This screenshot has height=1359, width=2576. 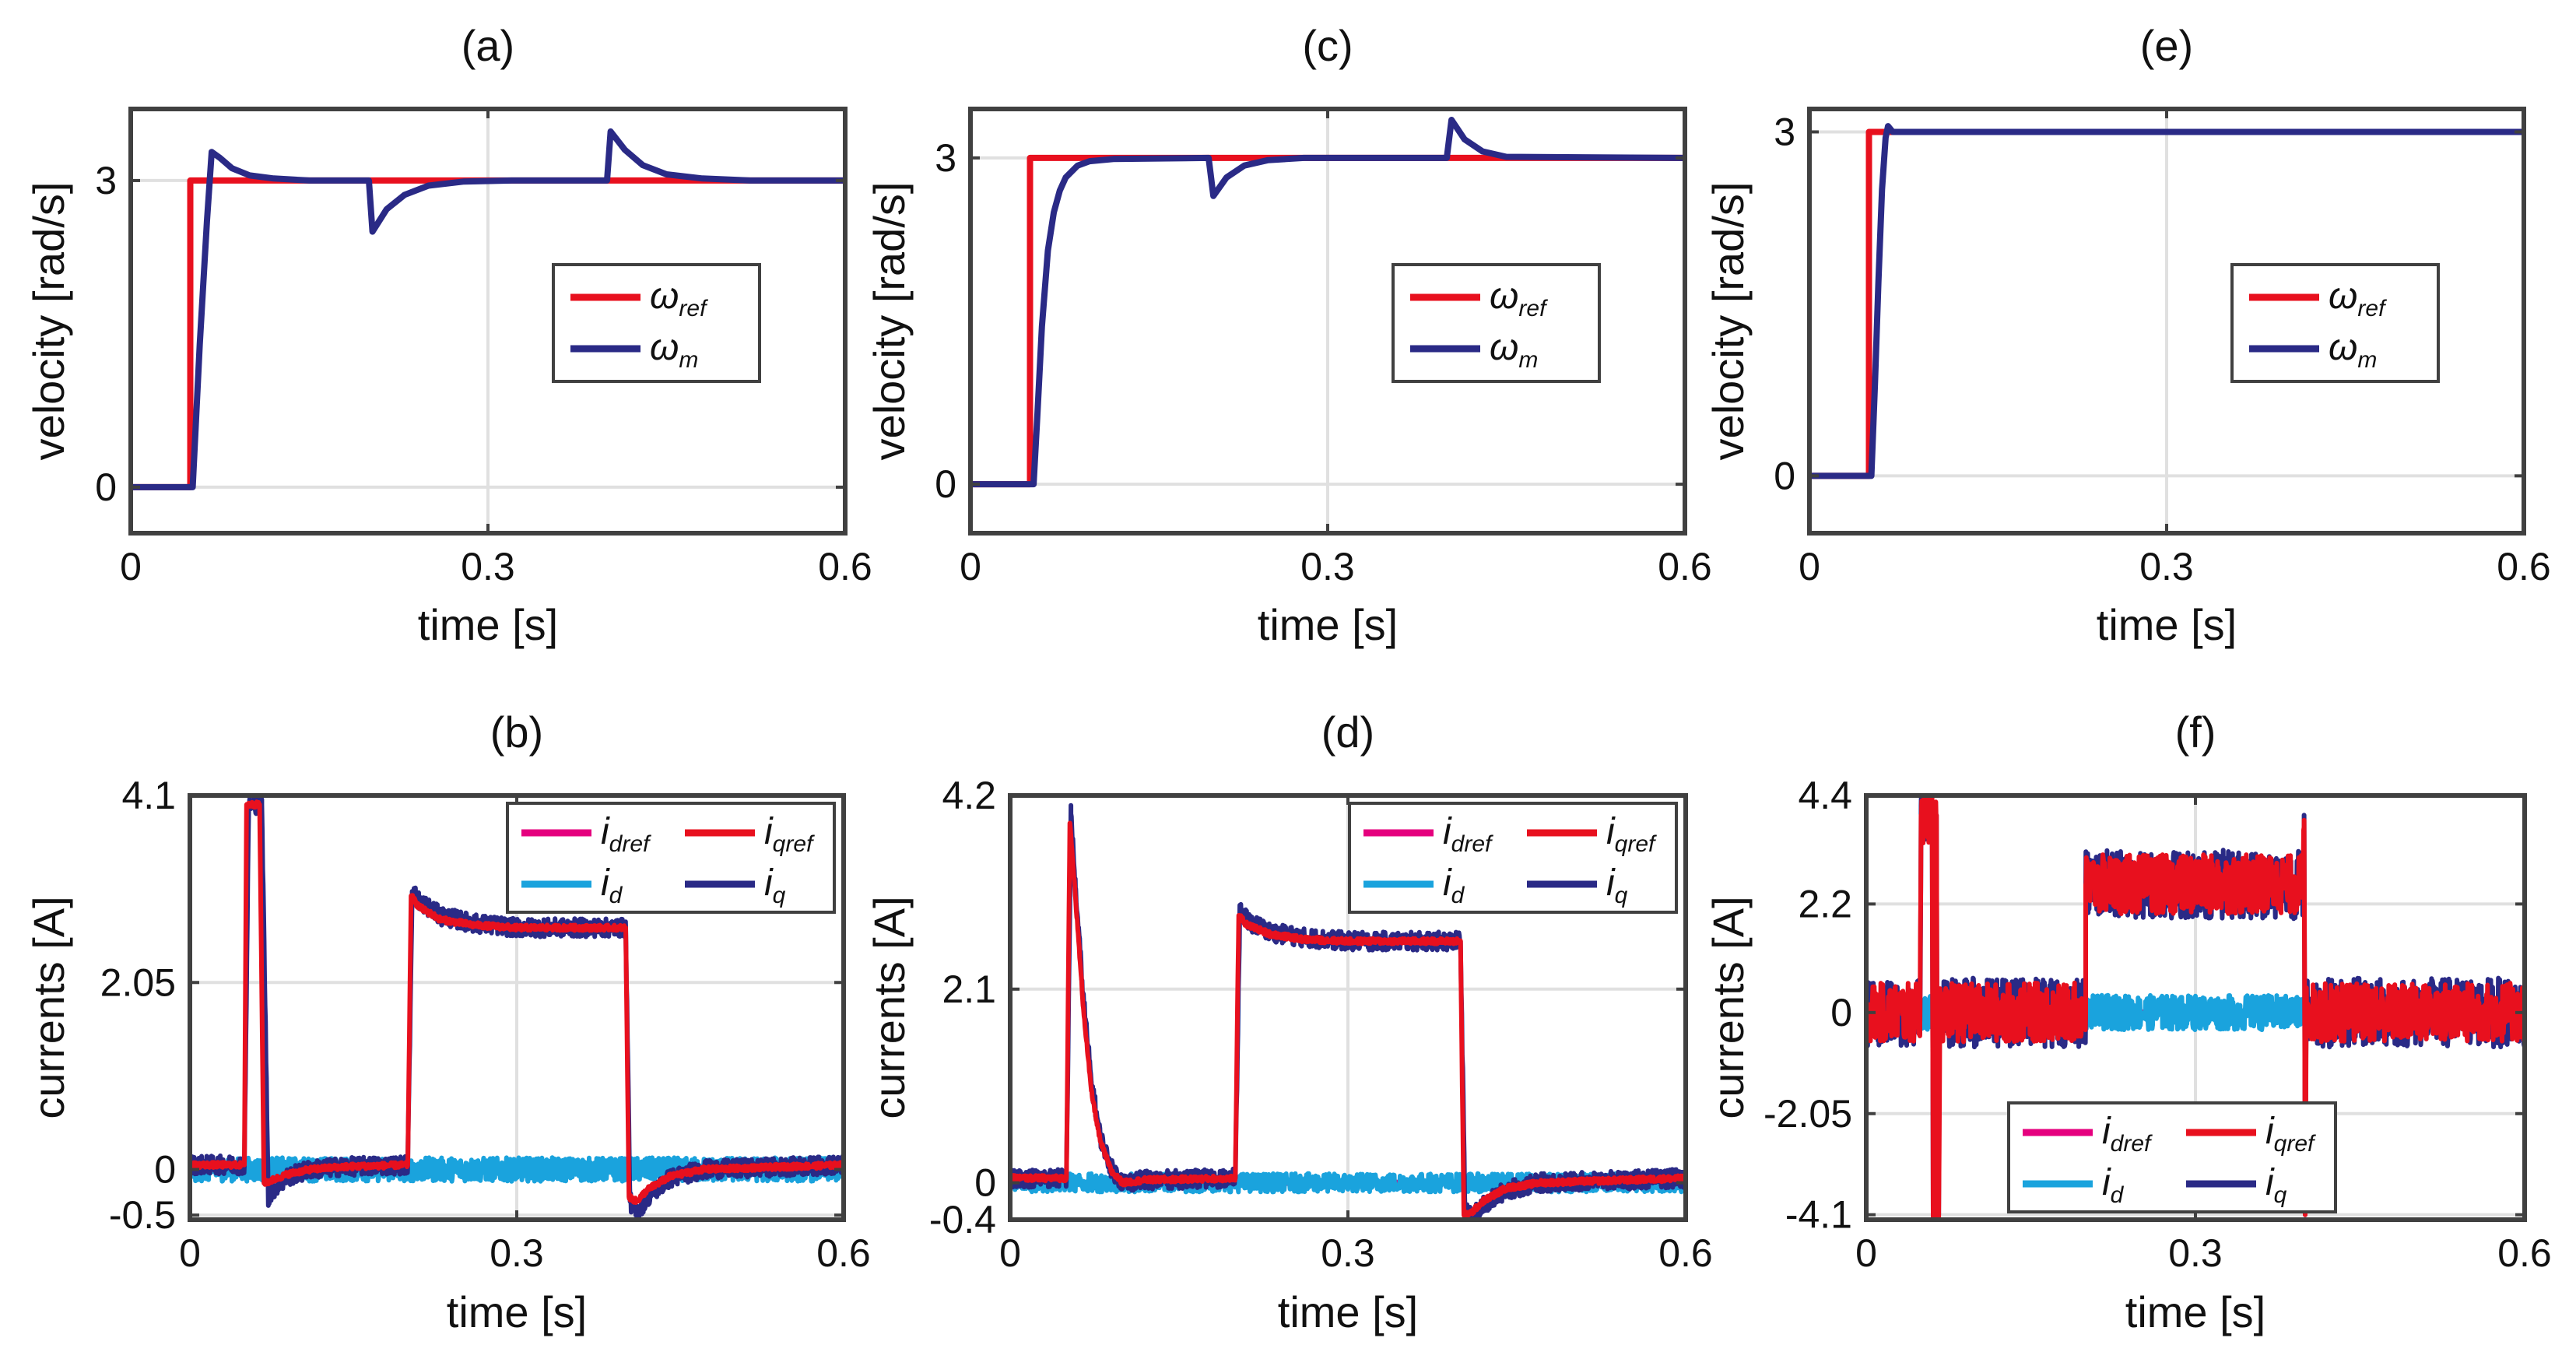 What do you see at coordinates (1825, 903) in the screenshot?
I see `y-tick-label: 2.2` at bounding box center [1825, 903].